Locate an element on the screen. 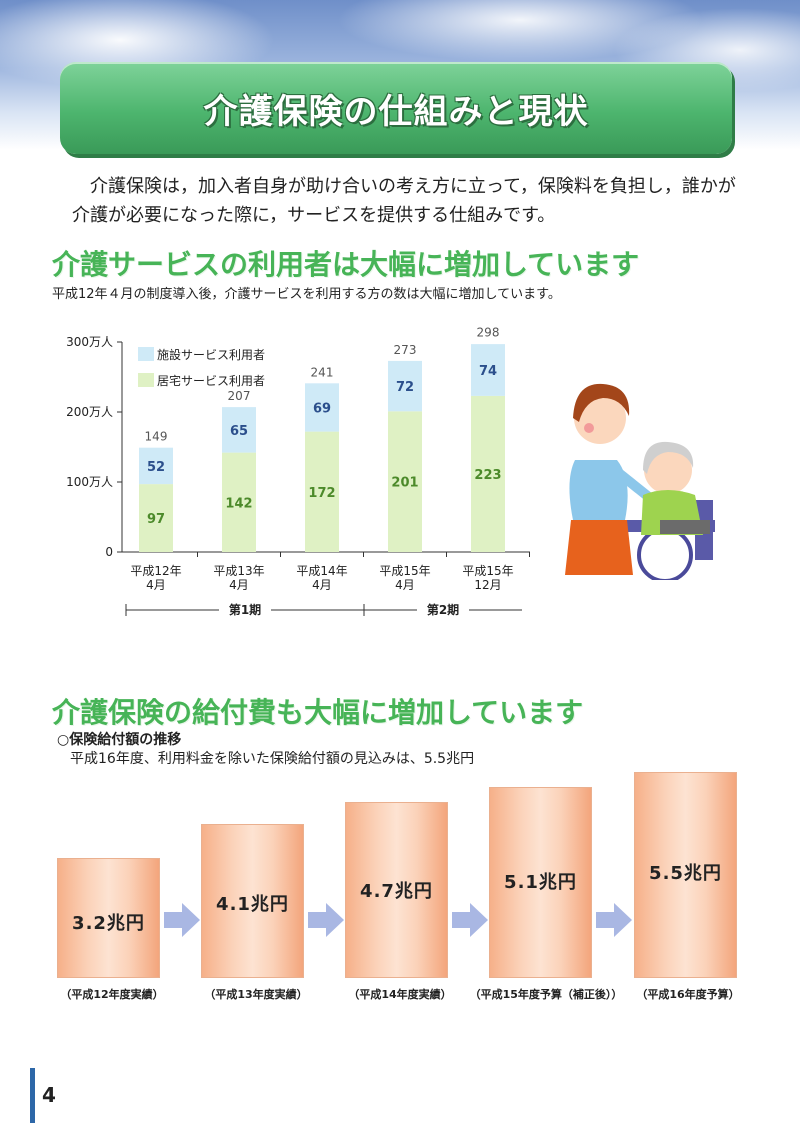 Image resolution: width=800 pixels, height=1123 pixels. benefit-subheading: ○保険給付額の推移 is located at coordinates (119, 740).